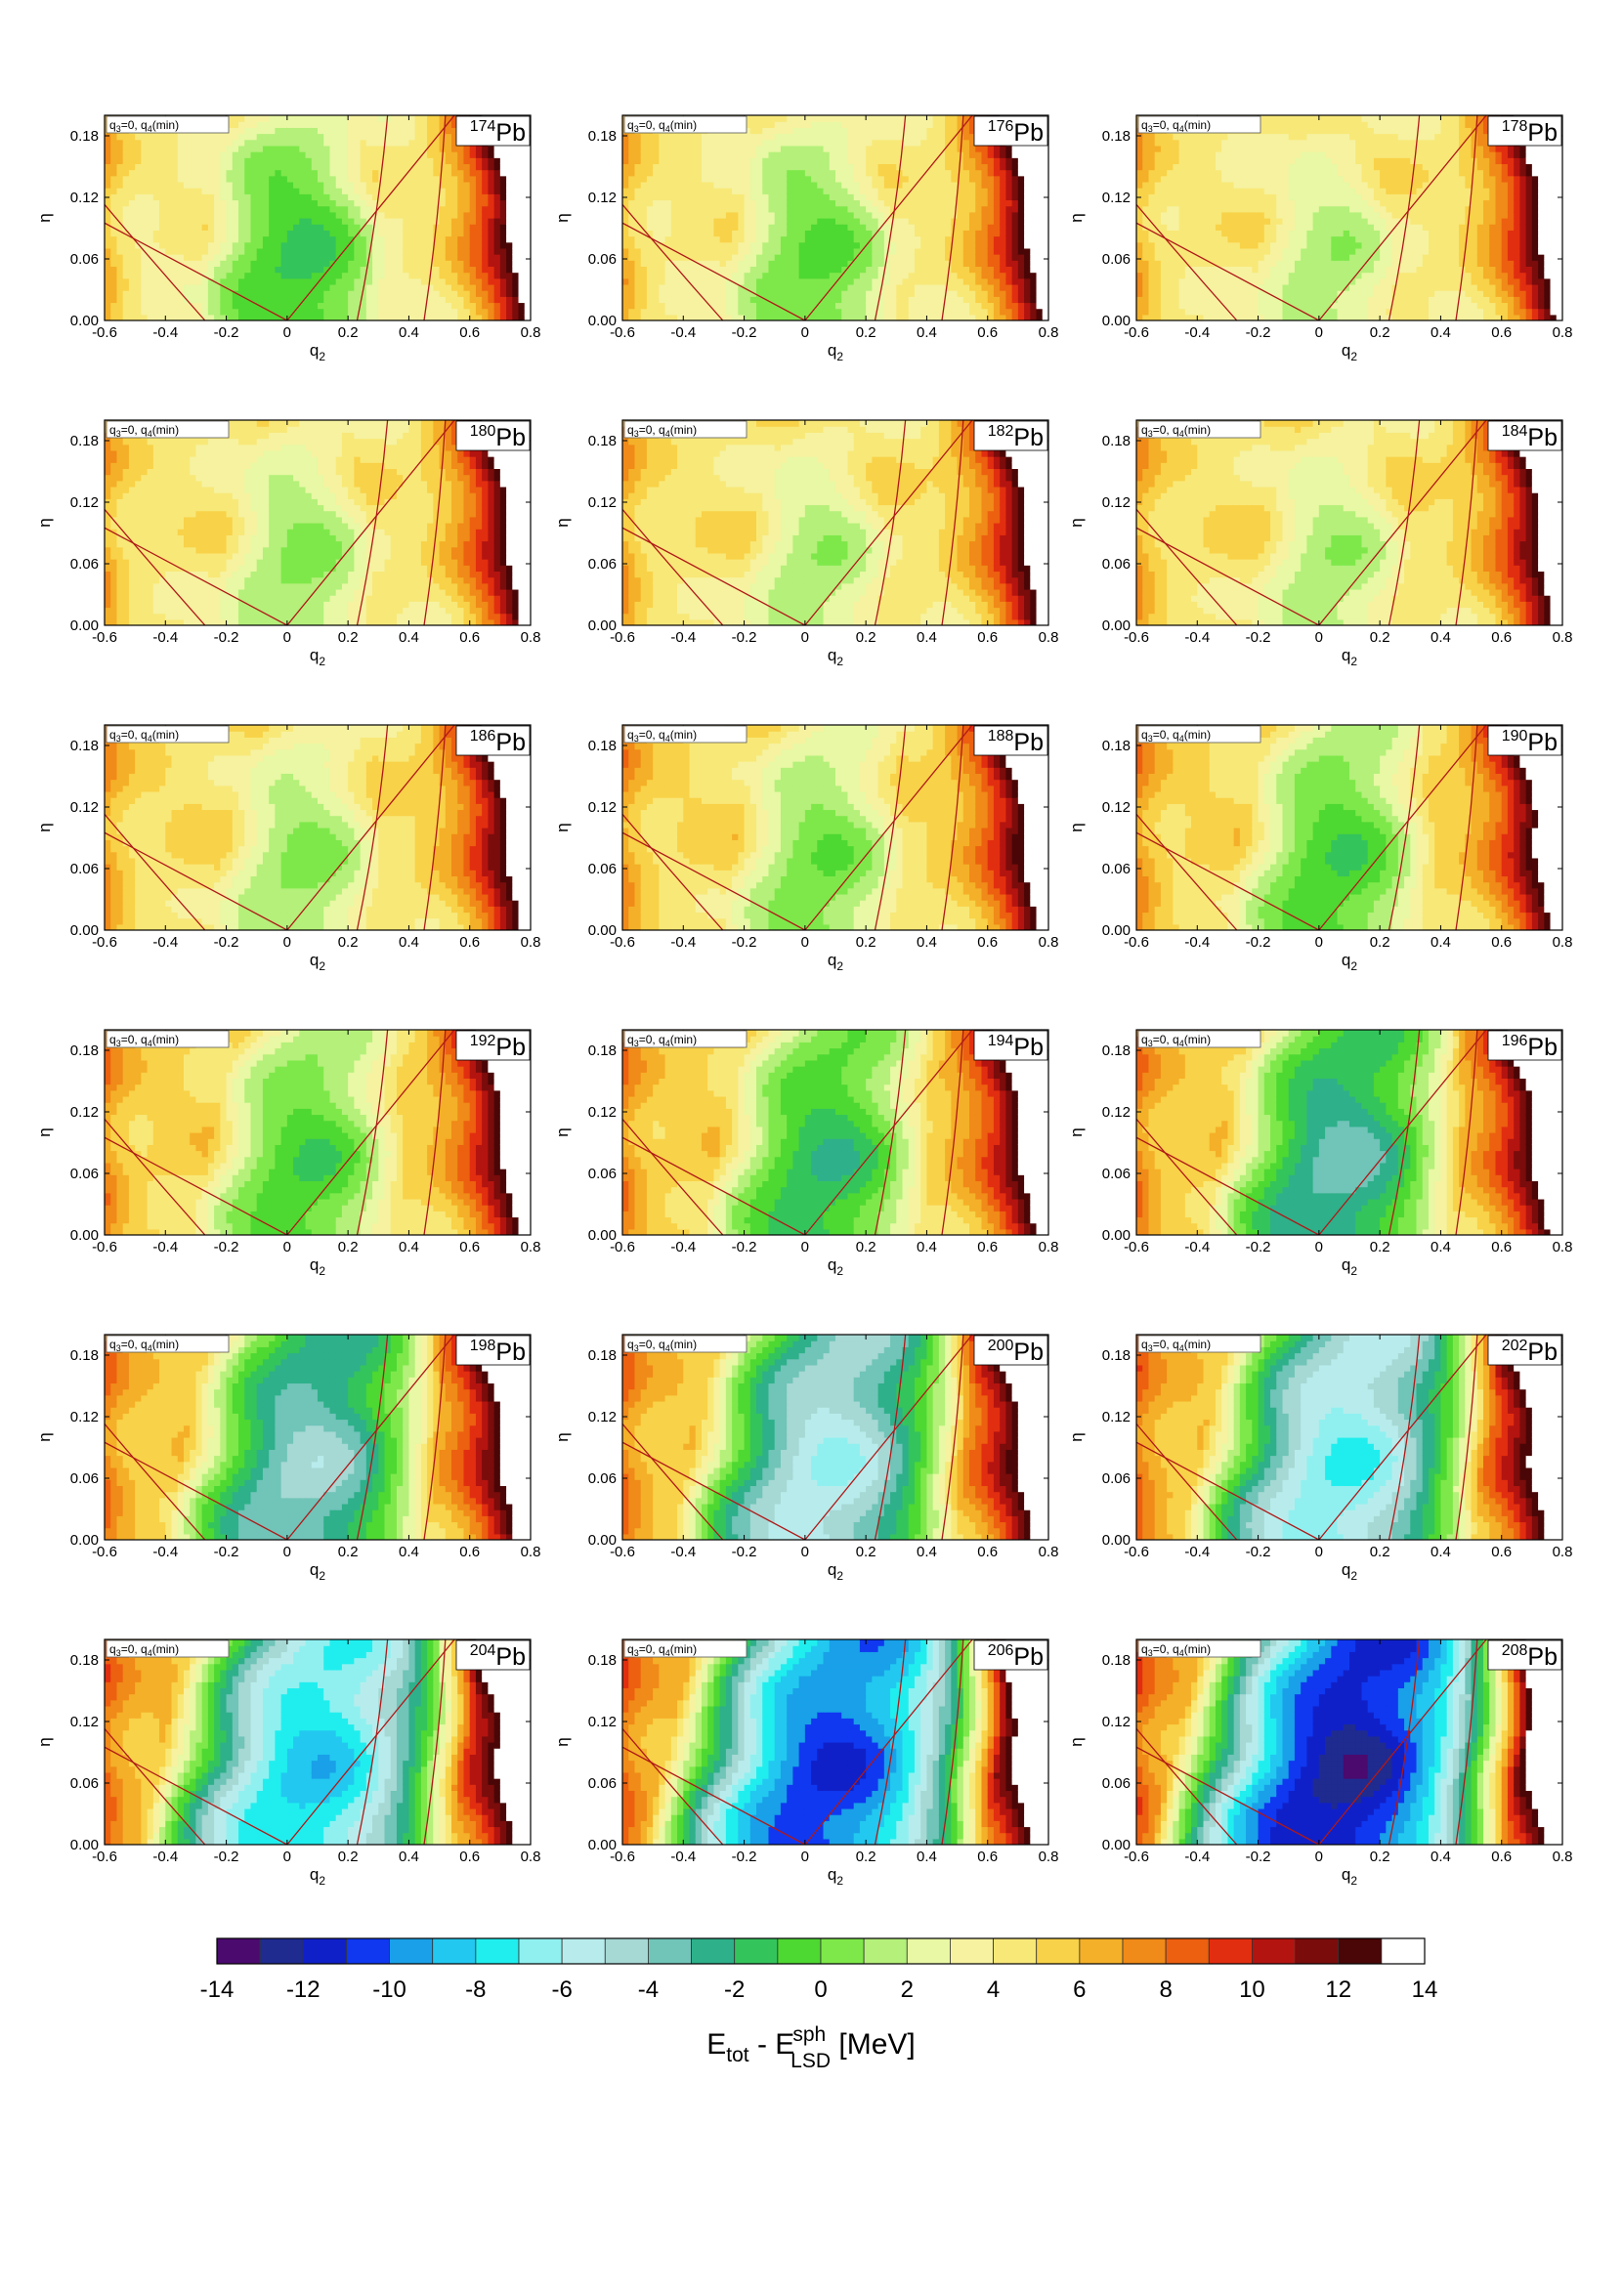 The height and width of the screenshot is (2296, 1623). Describe the element at coordinates (1338, 1990) in the screenshot. I see `colorbar-tick-label: 12` at that location.